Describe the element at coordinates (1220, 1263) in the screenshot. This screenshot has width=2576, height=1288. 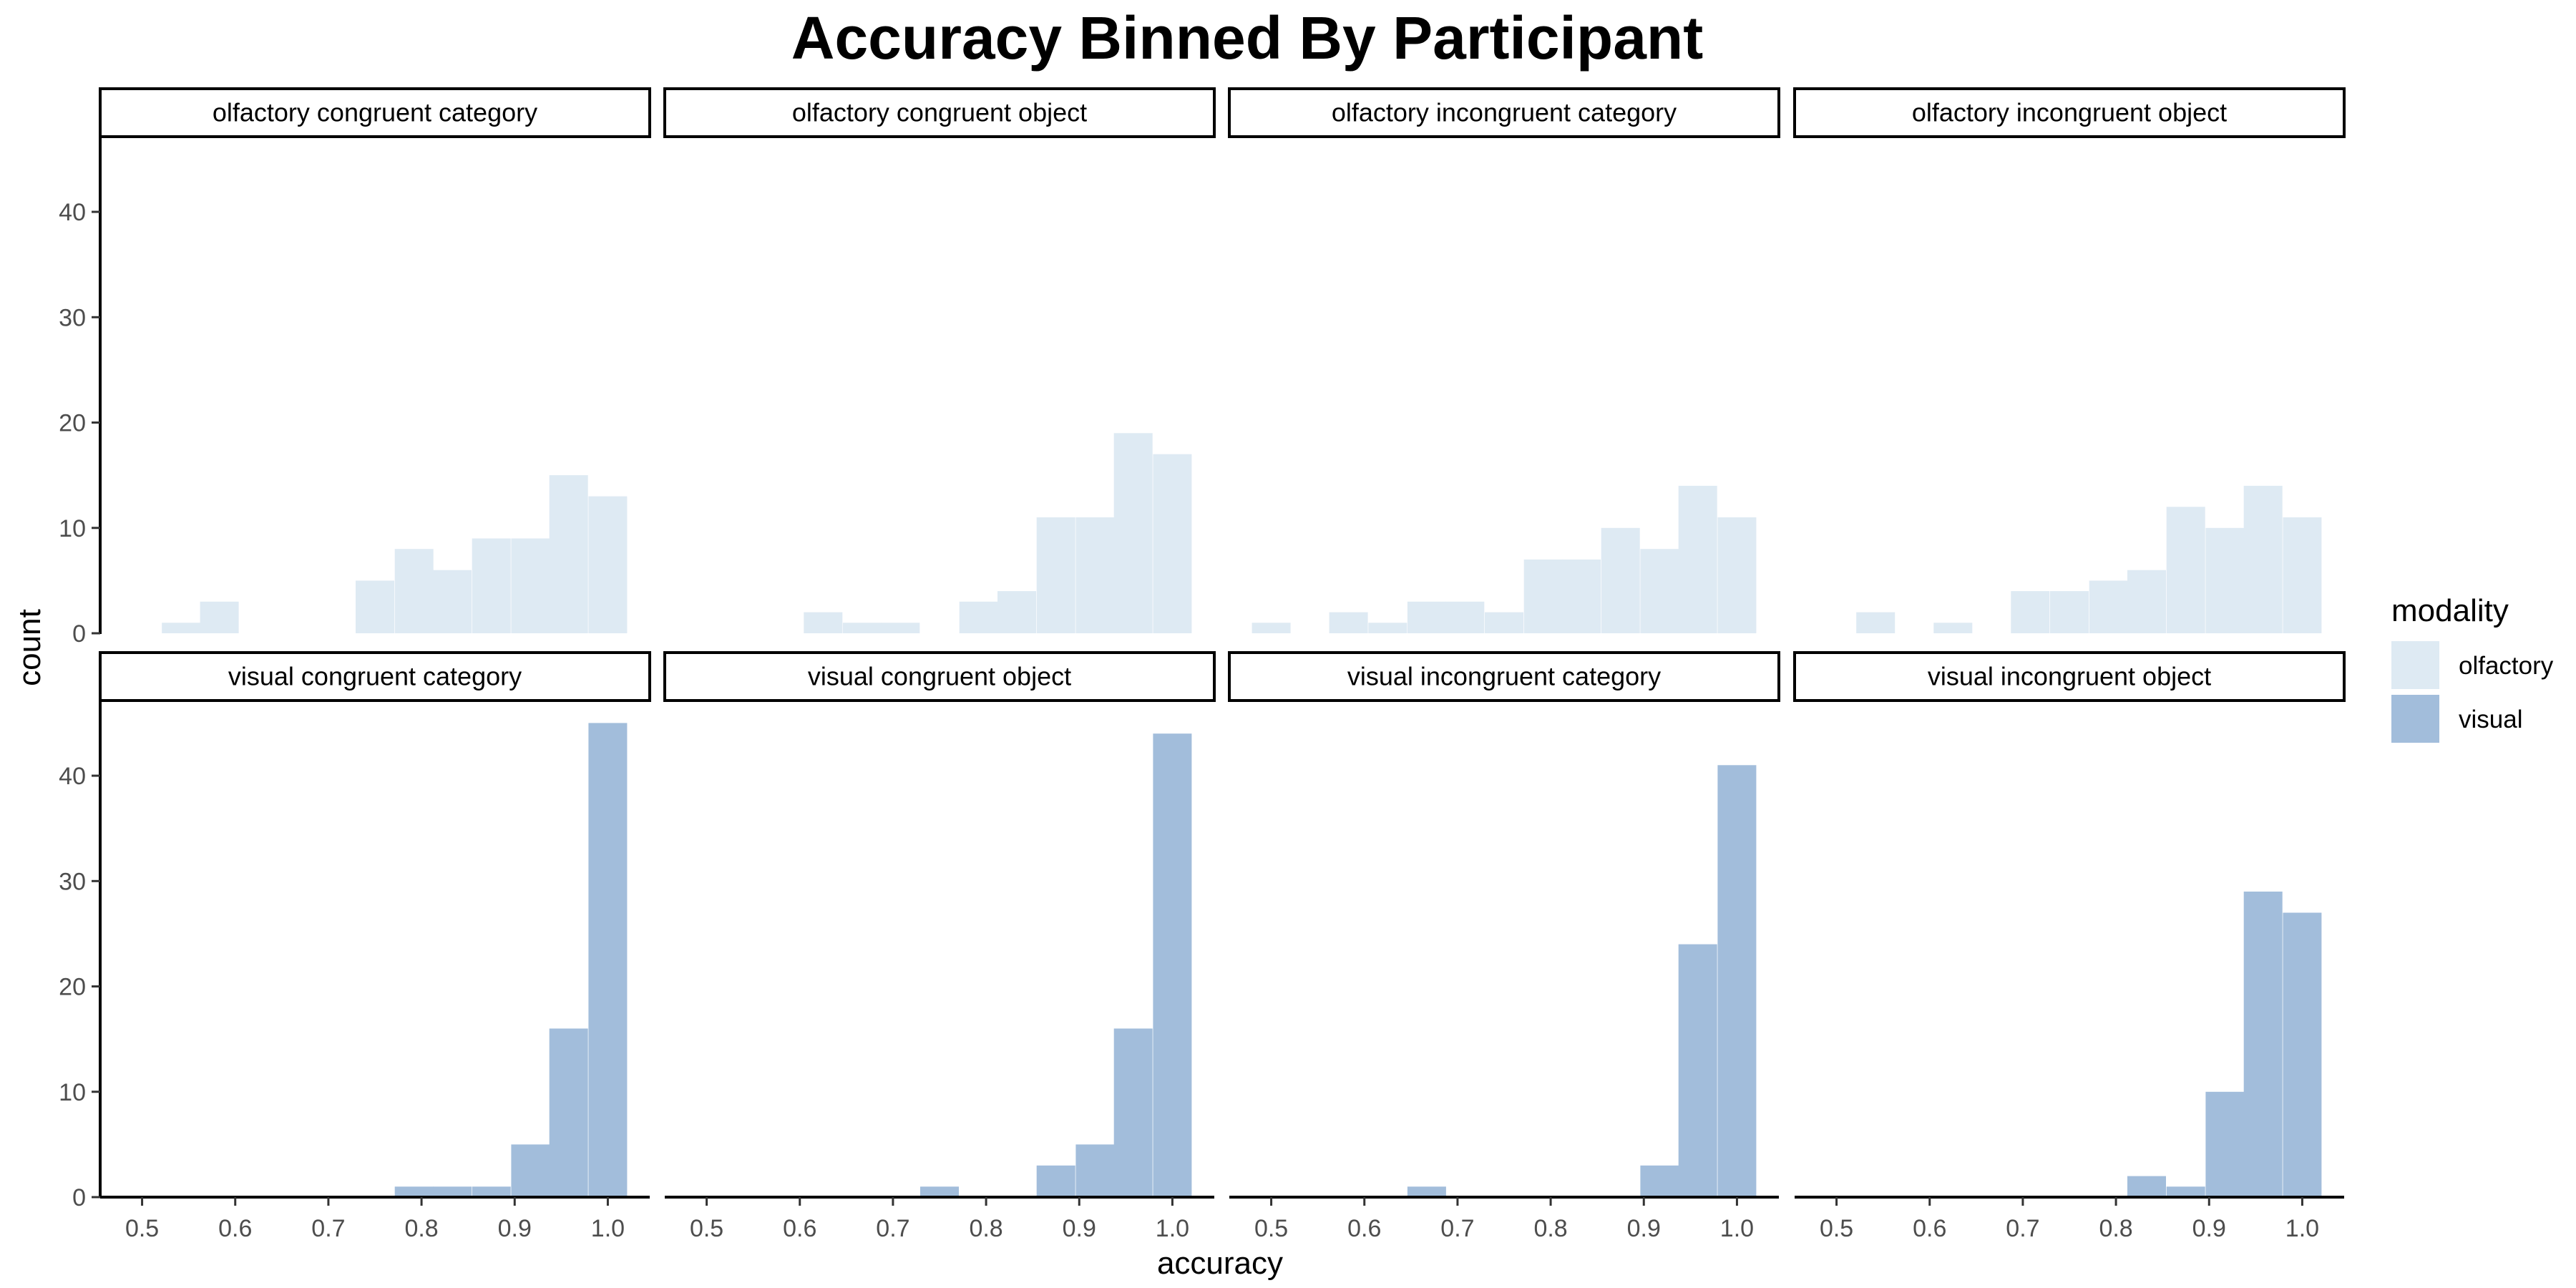
I see `x-axis-title: accuracy` at that location.